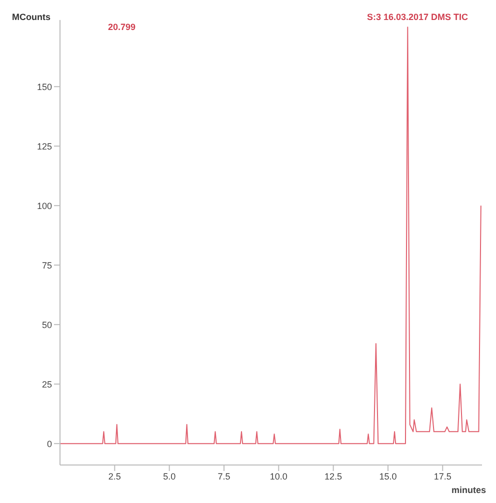 The width and height of the screenshot is (496, 503). What do you see at coordinates (388, 476) in the screenshot?
I see `x-tick-label: 15.0` at bounding box center [388, 476].